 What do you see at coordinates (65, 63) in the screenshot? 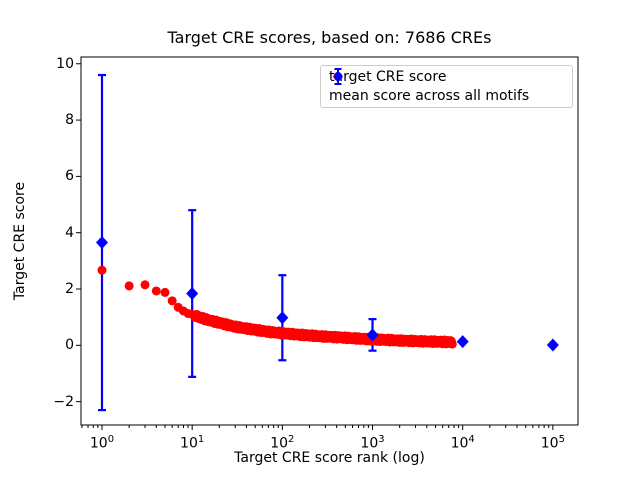
I see `y-tick-label: 10` at bounding box center [65, 63].